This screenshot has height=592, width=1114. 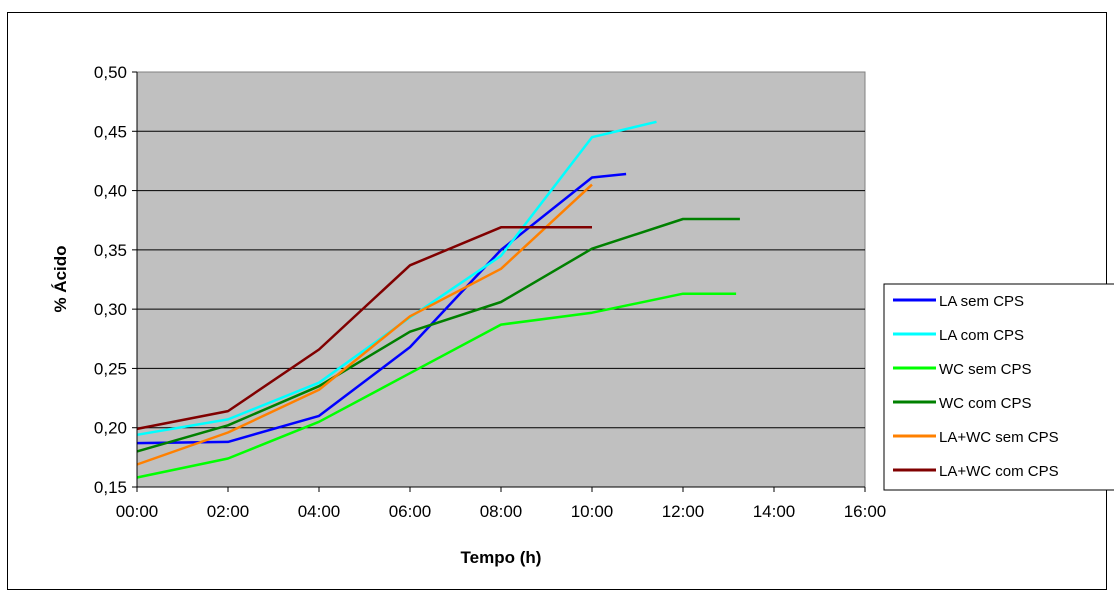 I want to click on x-tick-label: 02:00, so click(x=228, y=511).